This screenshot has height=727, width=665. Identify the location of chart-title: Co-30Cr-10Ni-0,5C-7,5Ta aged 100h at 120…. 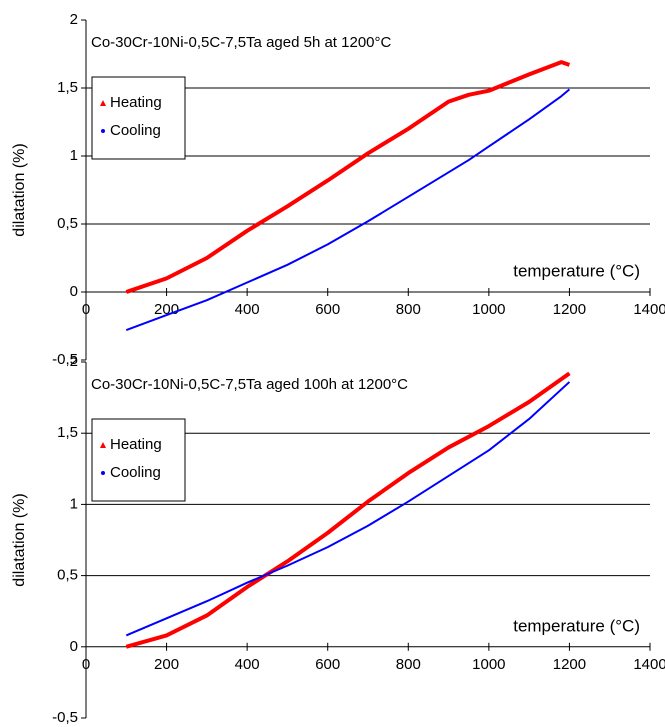
(249, 384).